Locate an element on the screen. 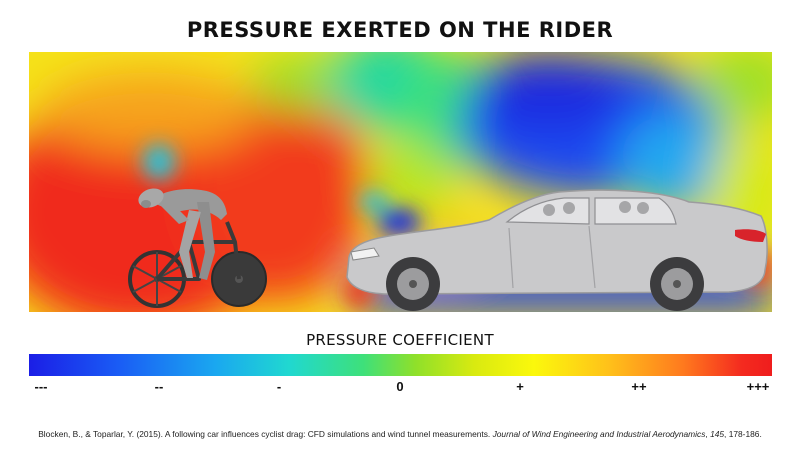  page-title: PRESSURE EXERTED ON THE RIDER is located at coordinates (400, 30).